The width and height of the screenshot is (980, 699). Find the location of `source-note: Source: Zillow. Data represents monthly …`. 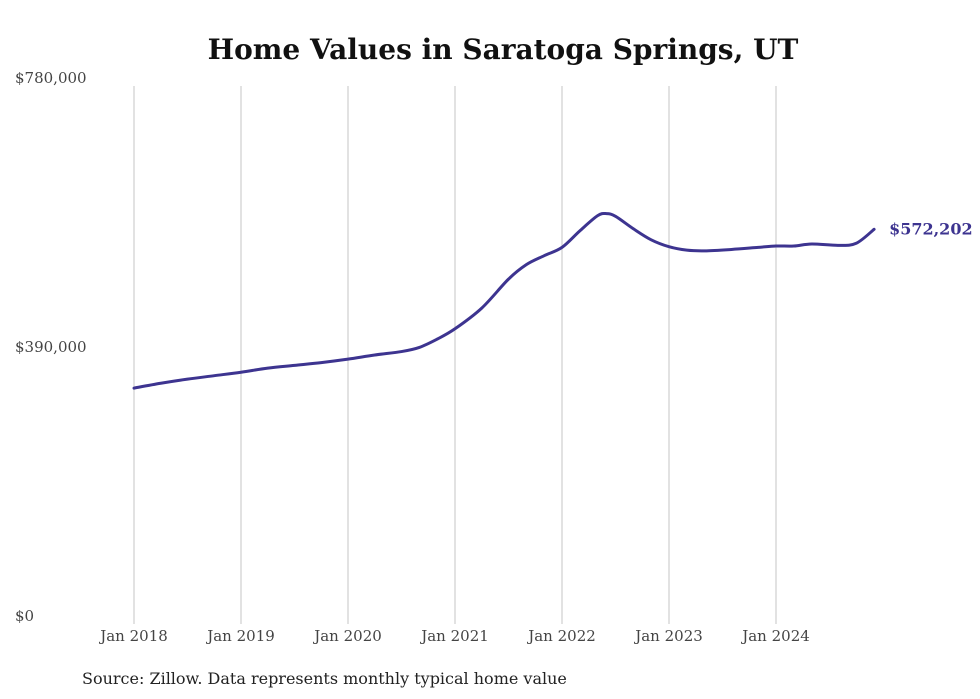

source-note: Source: Zillow. Data represents monthly … is located at coordinates (324, 678).